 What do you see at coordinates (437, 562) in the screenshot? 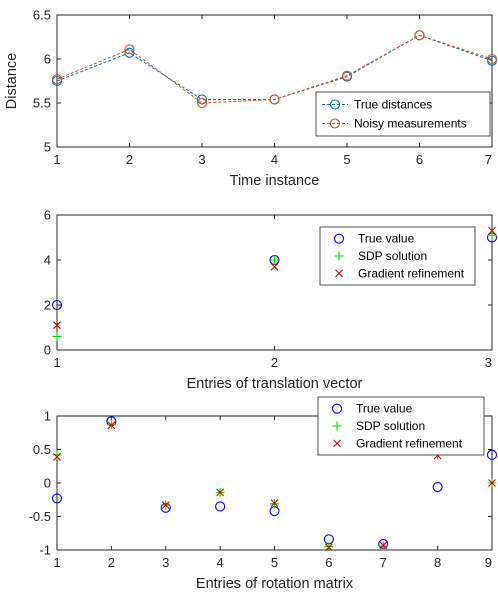
I see `x-tick-label: 8` at bounding box center [437, 562].